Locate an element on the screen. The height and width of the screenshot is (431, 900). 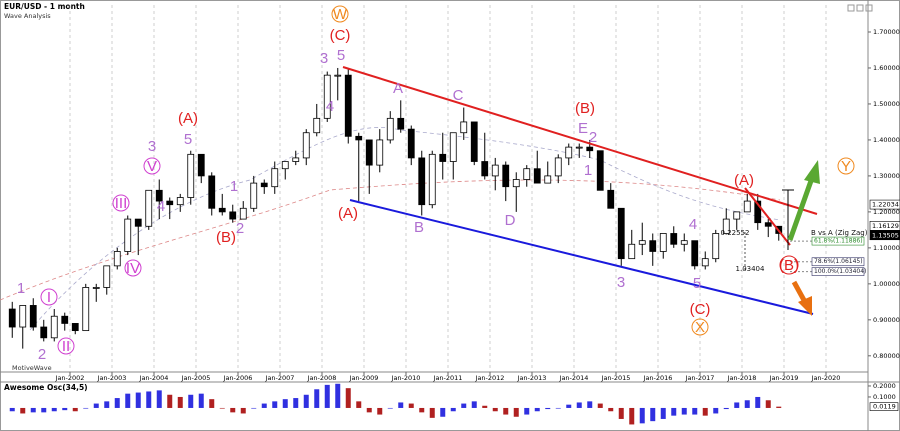
x-tick-label: Jan-2002 is located at coordinates (70, 378).